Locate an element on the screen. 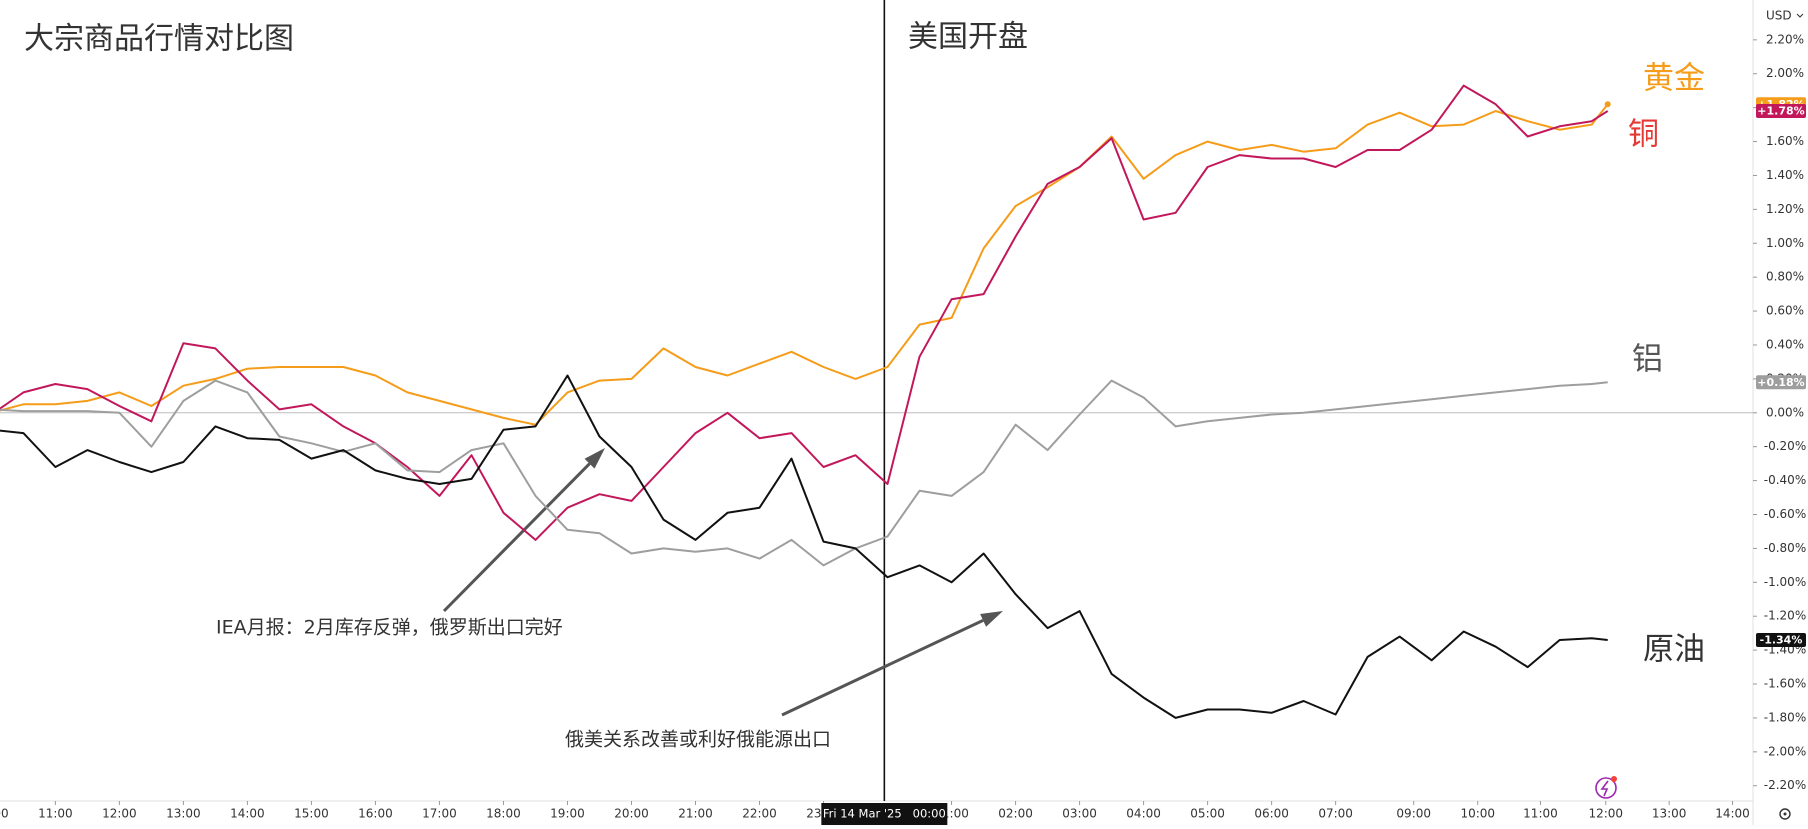 This screenshot has height=829, width=1808. y-tick-label: 1.00% is located at coordinates (1785, 243).